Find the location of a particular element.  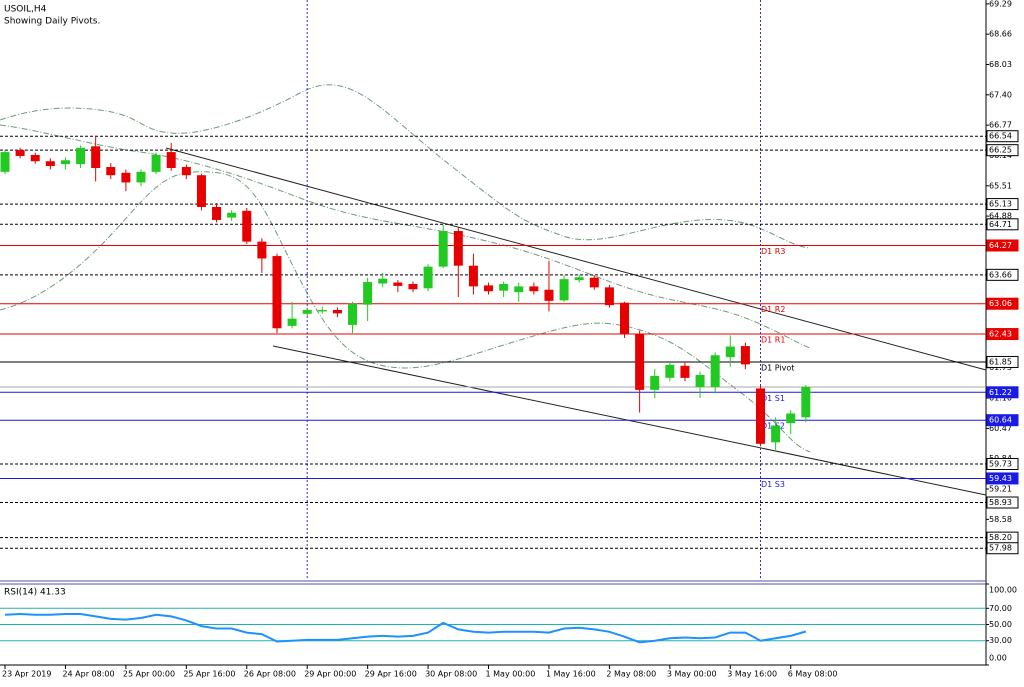

rsi-title: RSI(14) 41.33 is located at coordinates (35, 593).